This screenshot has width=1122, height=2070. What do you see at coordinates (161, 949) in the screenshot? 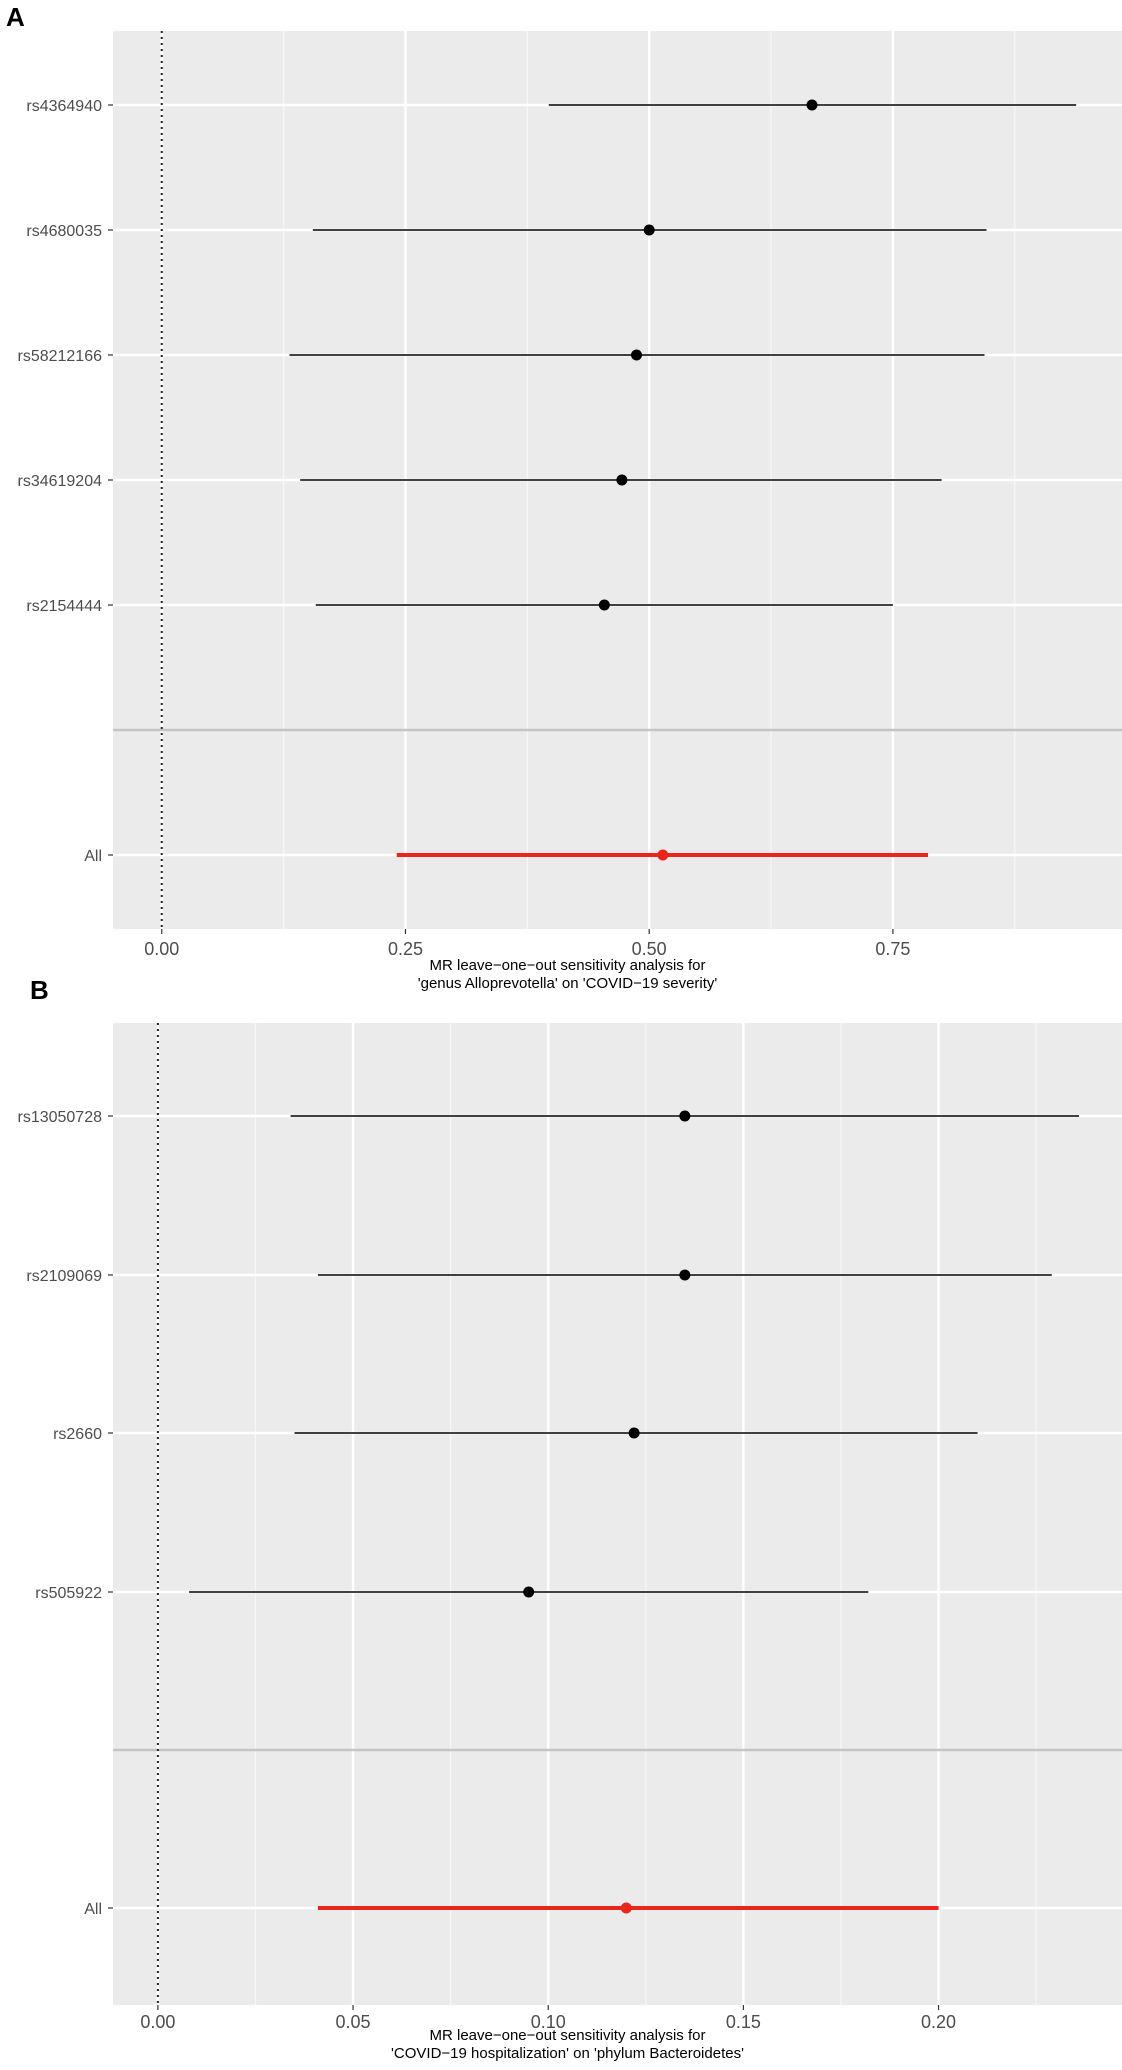
I see `panel-a-x-tick-label: 0.00` at bounding box center [161, 949].